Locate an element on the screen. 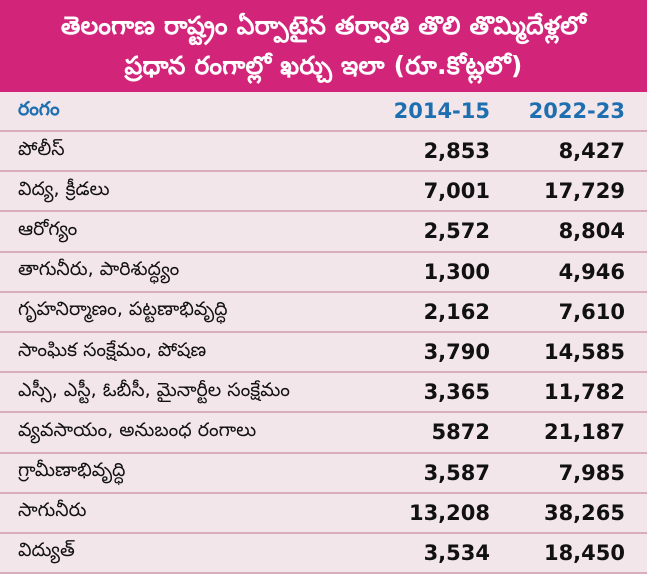 The width and height of the screenshot is (647, 574). row-value-2014-15: 1,300 is located at coordinates (456, 271).